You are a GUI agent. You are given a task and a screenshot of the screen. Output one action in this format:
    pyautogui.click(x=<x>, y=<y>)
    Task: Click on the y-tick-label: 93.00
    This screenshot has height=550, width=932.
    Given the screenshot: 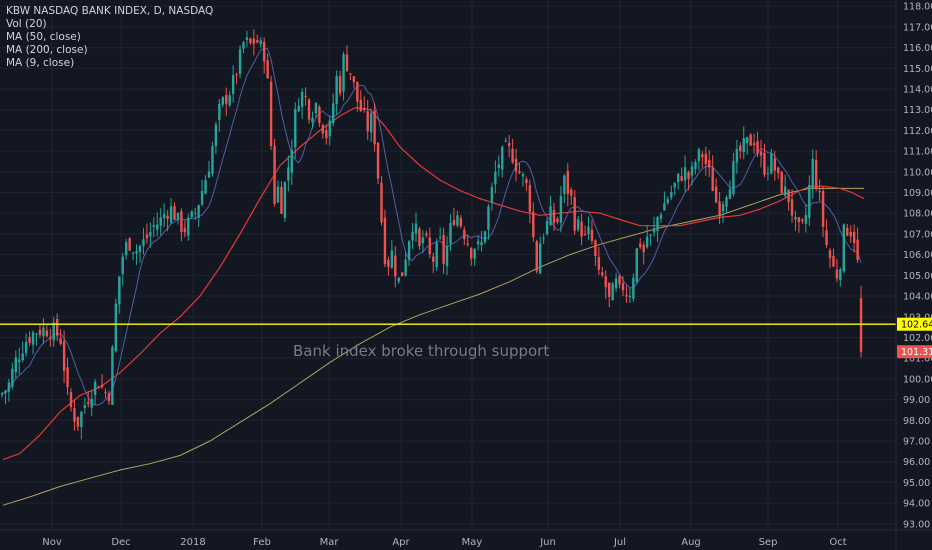 What is the action you would take?
    pyautogui.click(x=916, y=524)
    